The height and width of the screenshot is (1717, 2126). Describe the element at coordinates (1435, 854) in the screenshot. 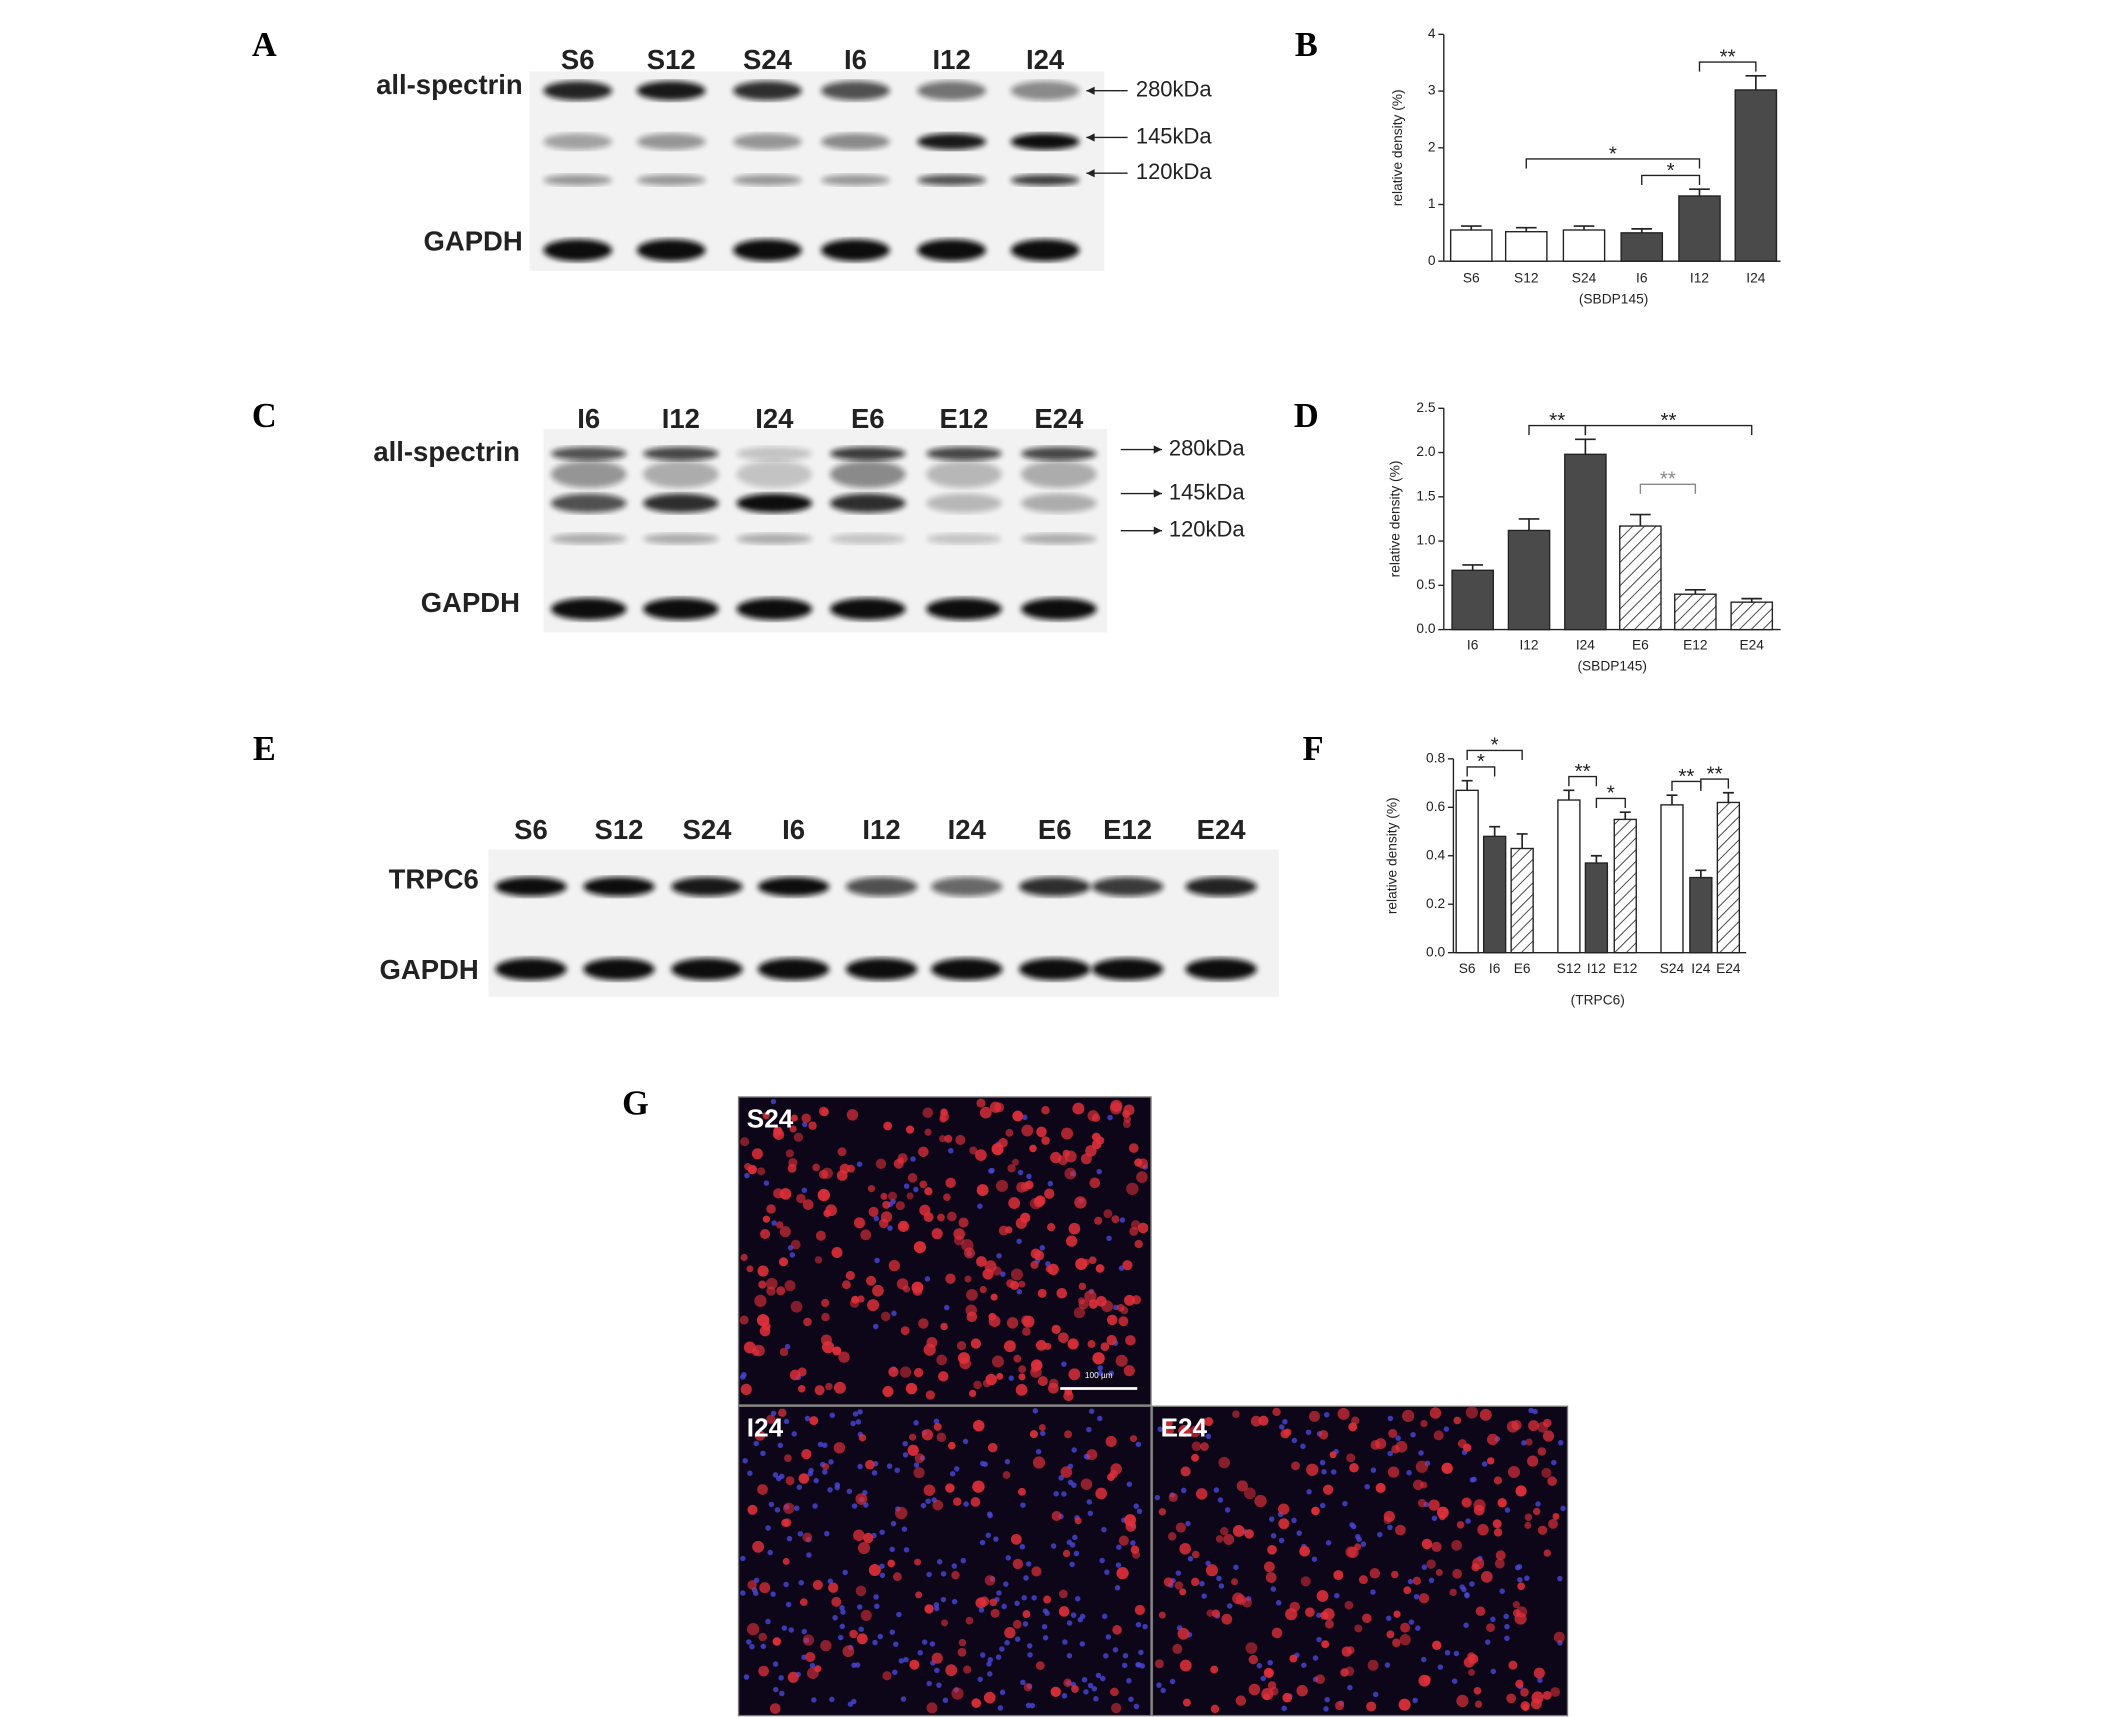

I see `y-tick-label: 0.4` at that location.